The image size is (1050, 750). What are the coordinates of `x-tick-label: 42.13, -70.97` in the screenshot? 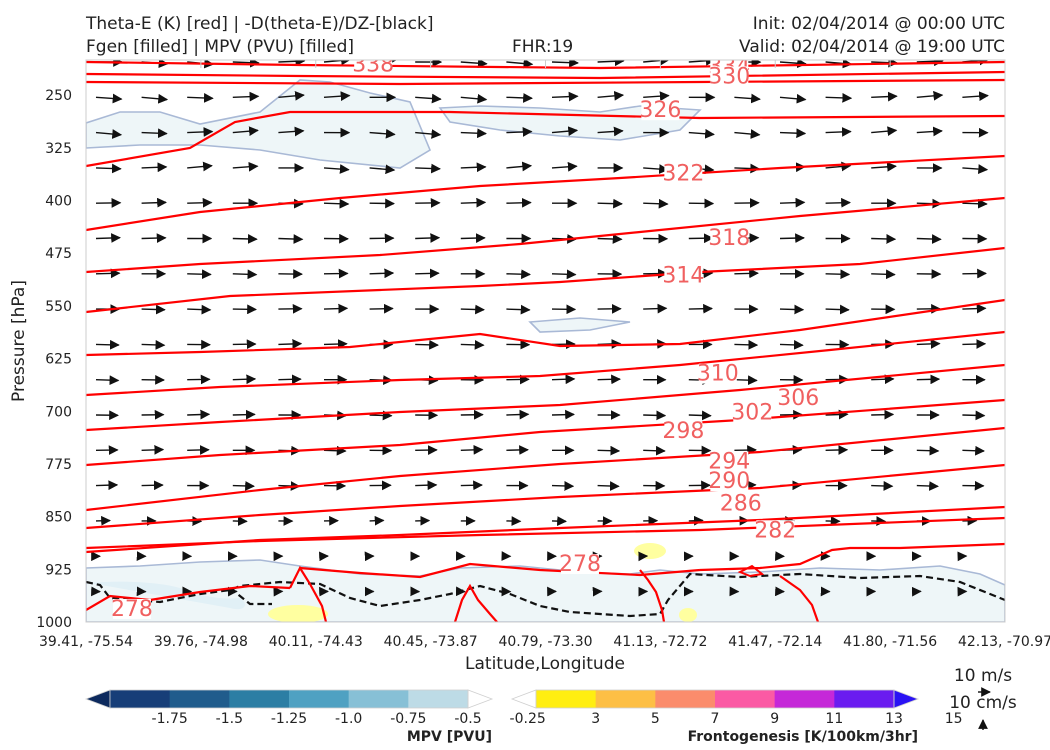 It's located at (1004, 642).